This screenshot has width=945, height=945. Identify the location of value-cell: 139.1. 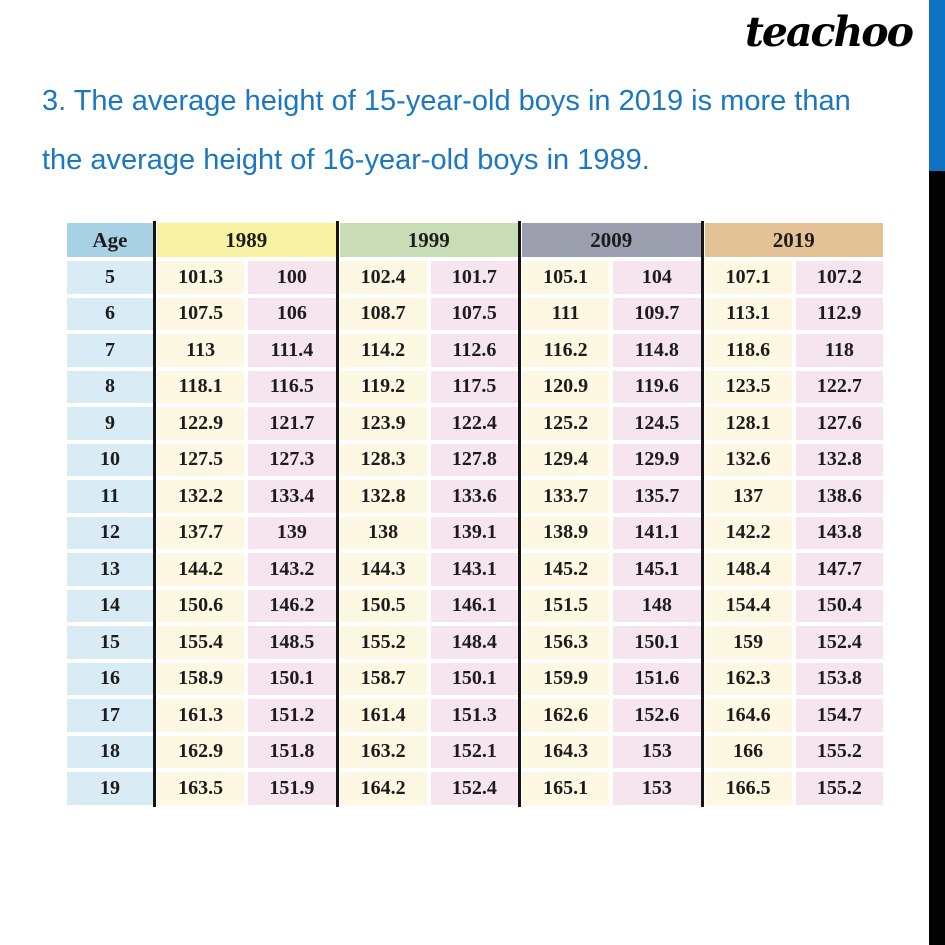
(474, 532).